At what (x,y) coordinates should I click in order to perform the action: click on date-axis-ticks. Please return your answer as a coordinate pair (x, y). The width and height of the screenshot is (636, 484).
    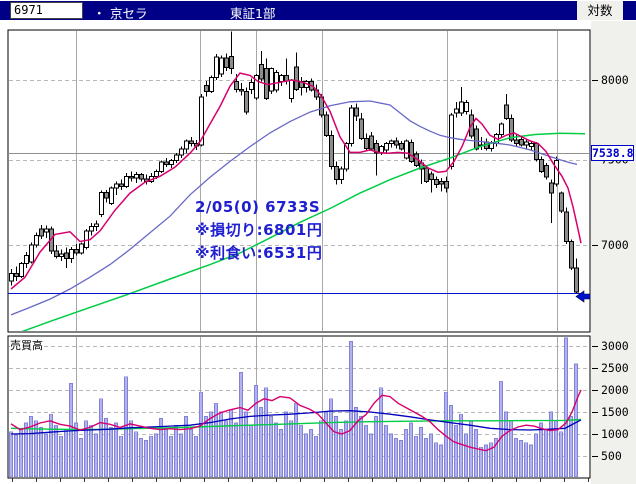
    Looking at the image, I should click on (300, 480).